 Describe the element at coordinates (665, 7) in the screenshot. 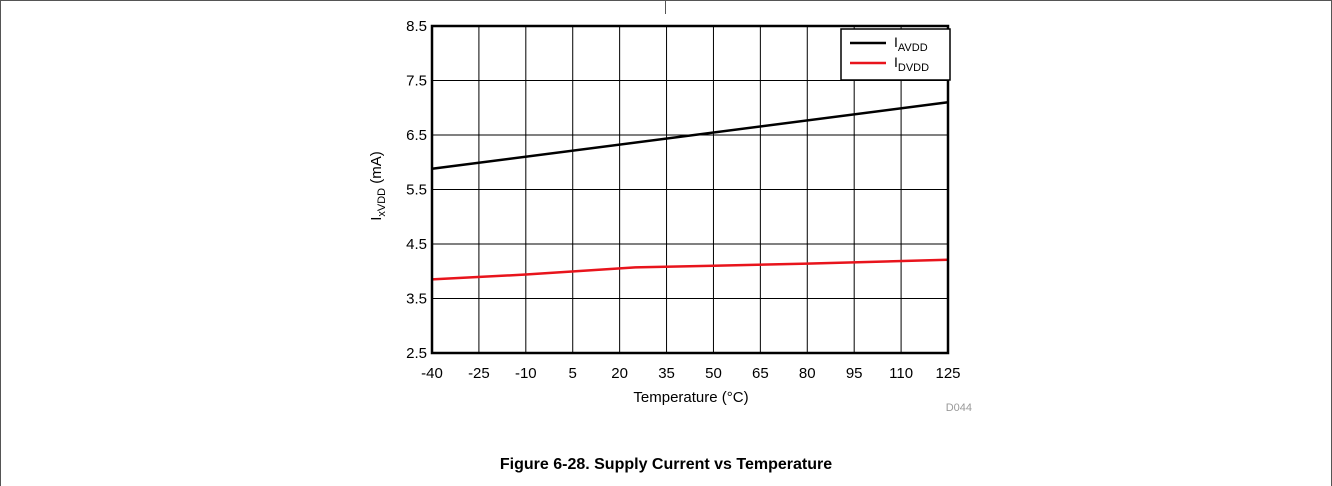

I see `column-divider` at that location.